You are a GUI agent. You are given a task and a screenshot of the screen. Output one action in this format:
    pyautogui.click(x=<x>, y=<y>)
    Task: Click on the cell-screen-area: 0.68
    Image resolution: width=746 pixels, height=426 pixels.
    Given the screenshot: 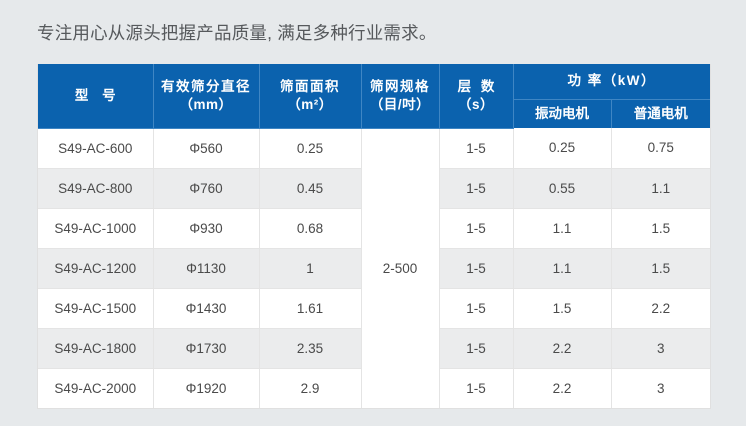 What is the action you would take?
    pyautogui.click(x=310, y=228)
    